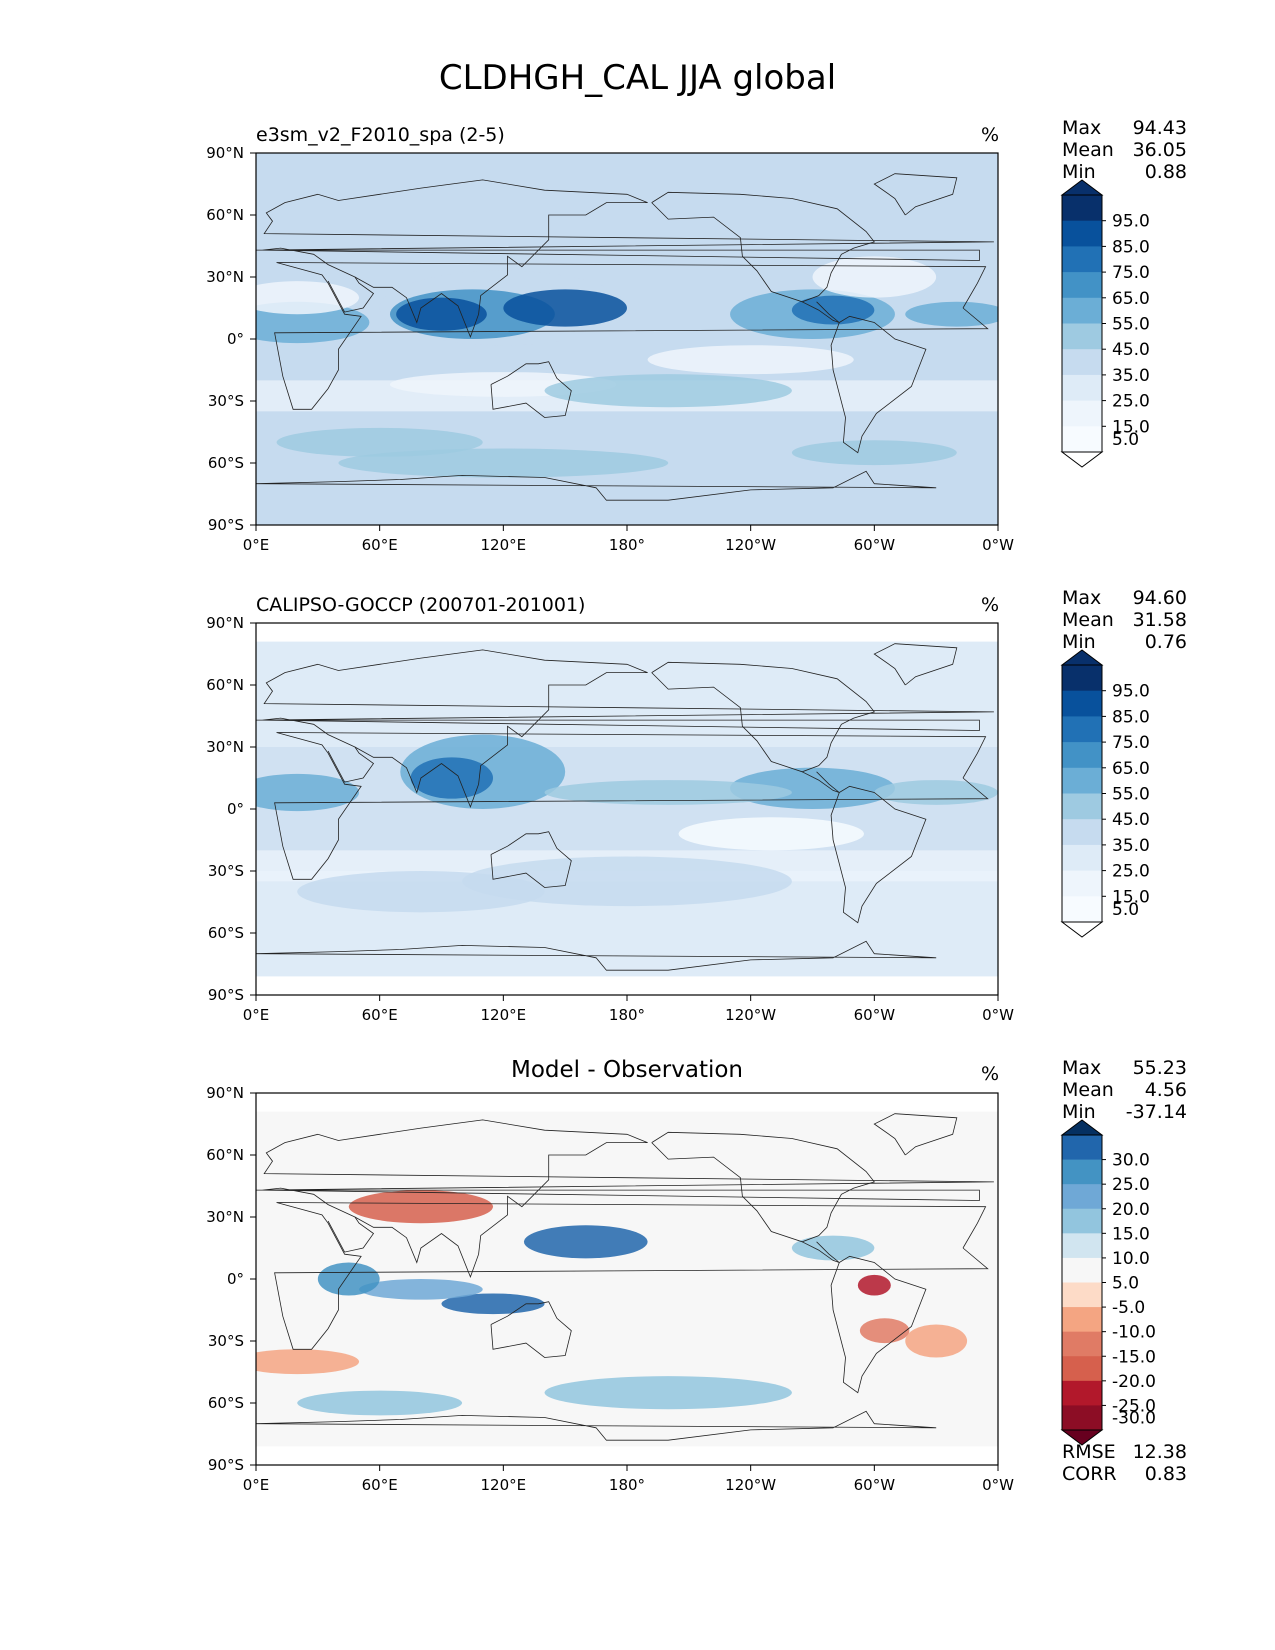 The image size is (1275, 1650). I want to click on lon-tick-label: 60°W, so click(875, 1015).